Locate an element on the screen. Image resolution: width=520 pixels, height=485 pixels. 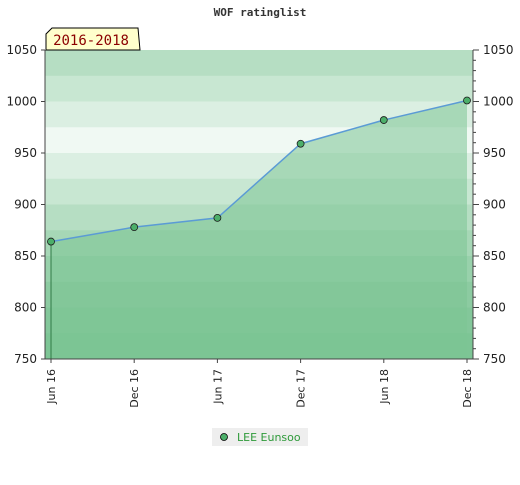
period-badge: 2016-2018 is located at coordinates (93, 39).